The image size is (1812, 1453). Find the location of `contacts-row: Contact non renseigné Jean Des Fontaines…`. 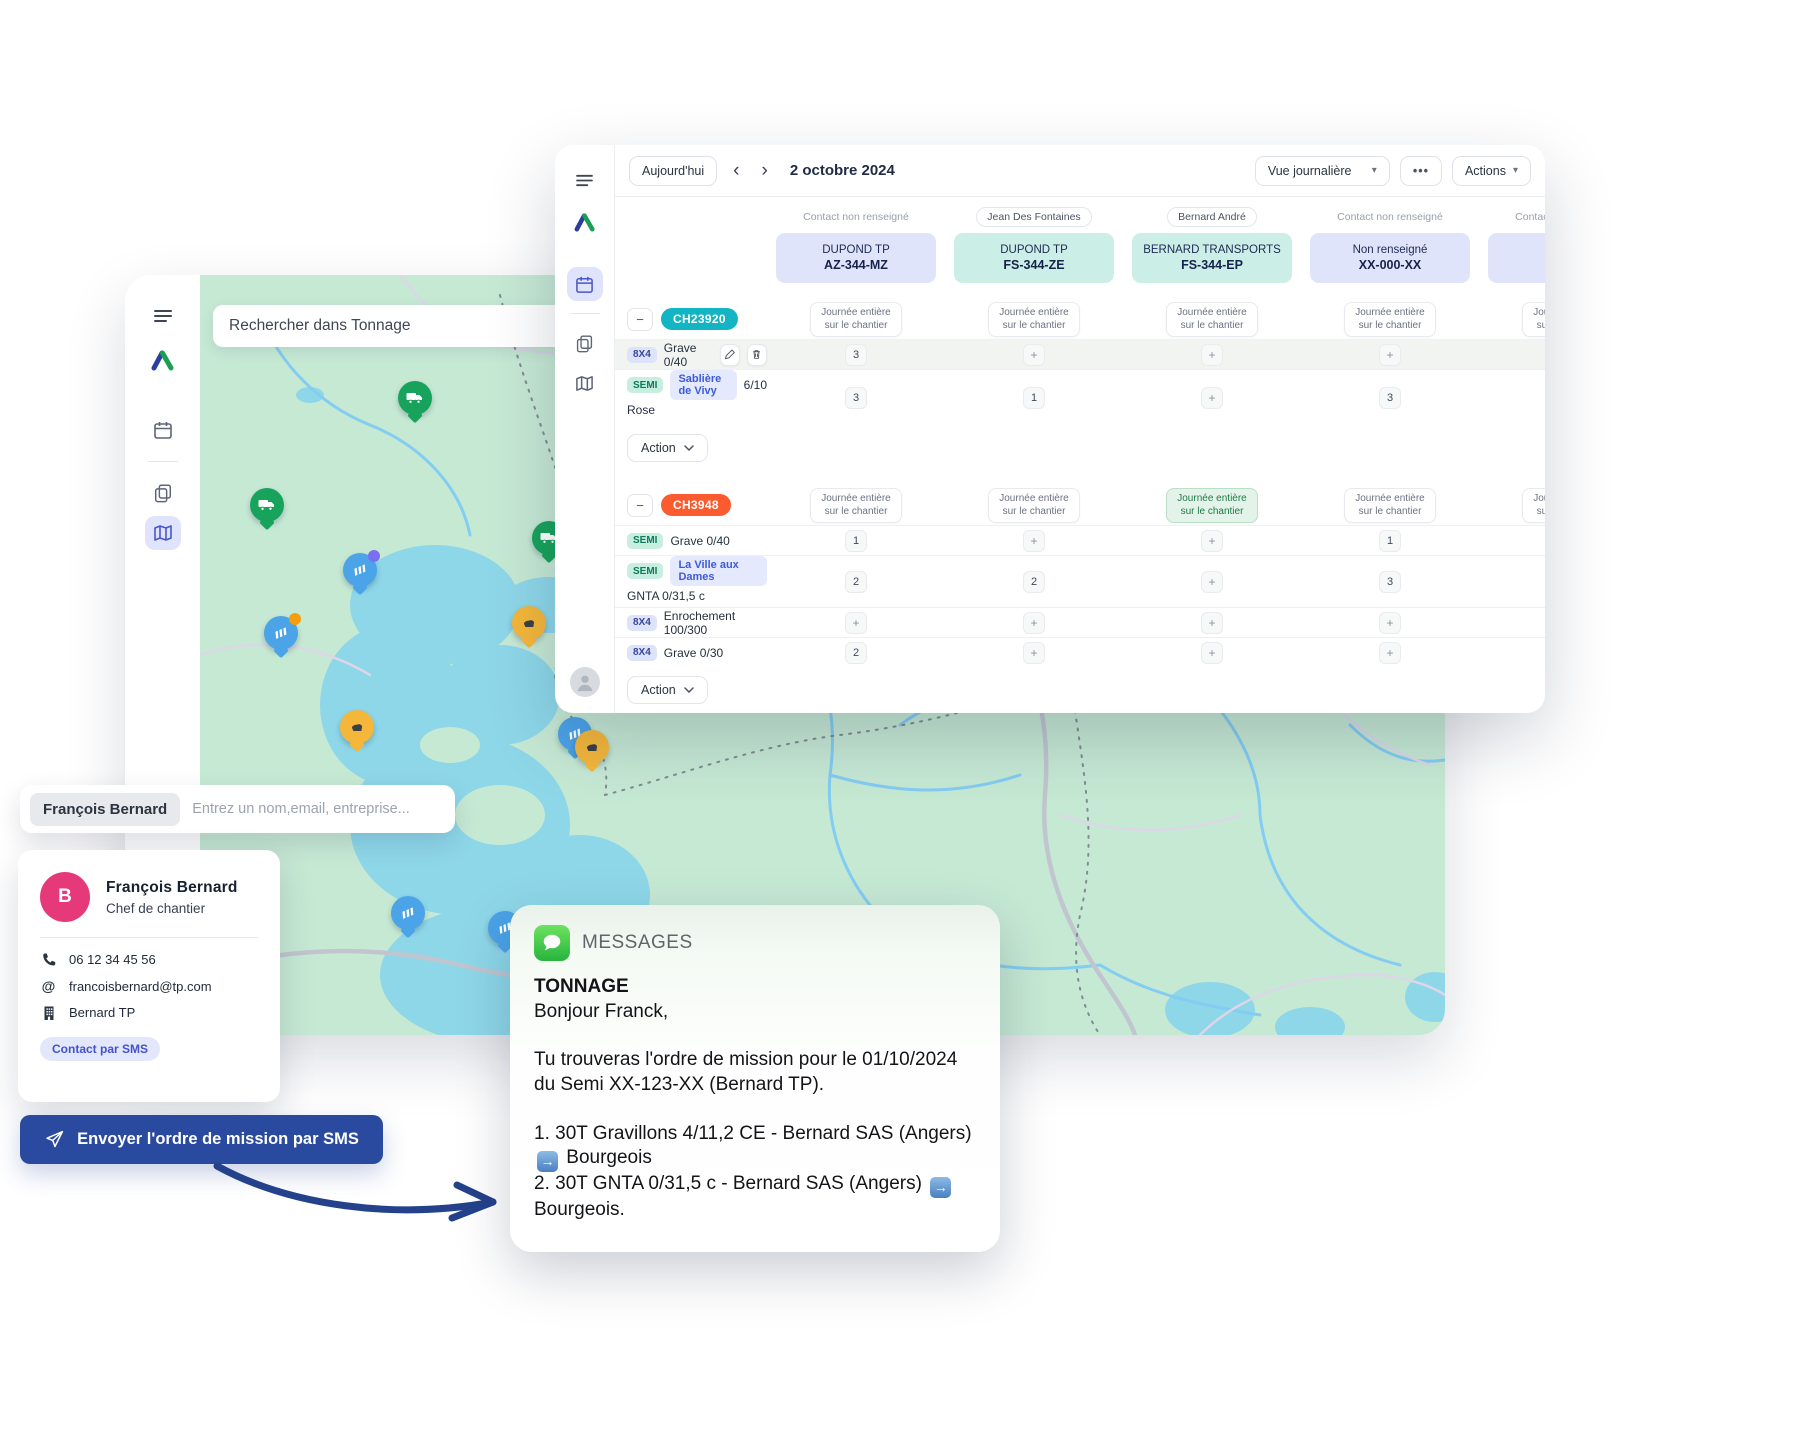

contacts-row: Contact non renseigné Jean Des Fontaines… is located at coordinates (1080, 217).